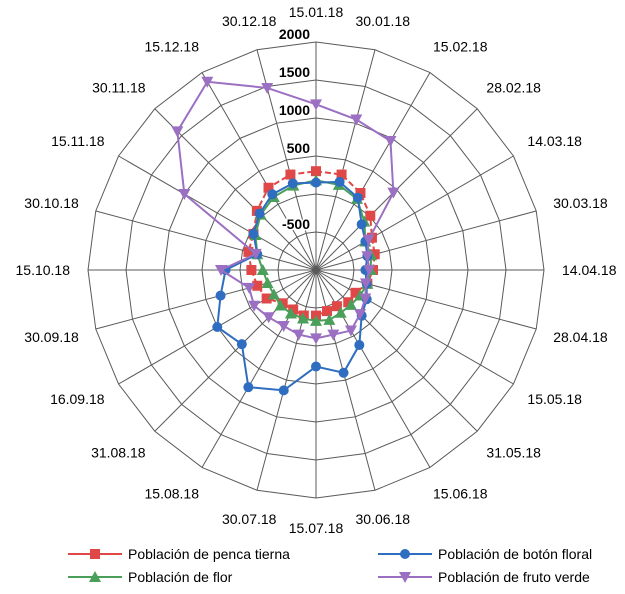  I want to click on legend-label: Población de flor, so click(180, 577).